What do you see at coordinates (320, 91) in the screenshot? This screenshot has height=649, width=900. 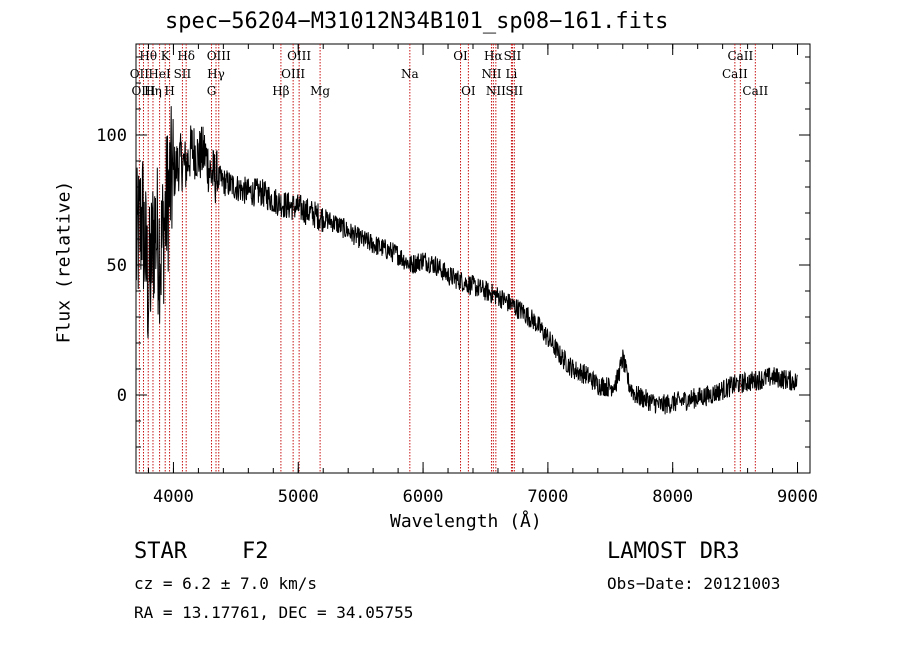 I see `line-label: Mg` at bounding box center [320, 91].